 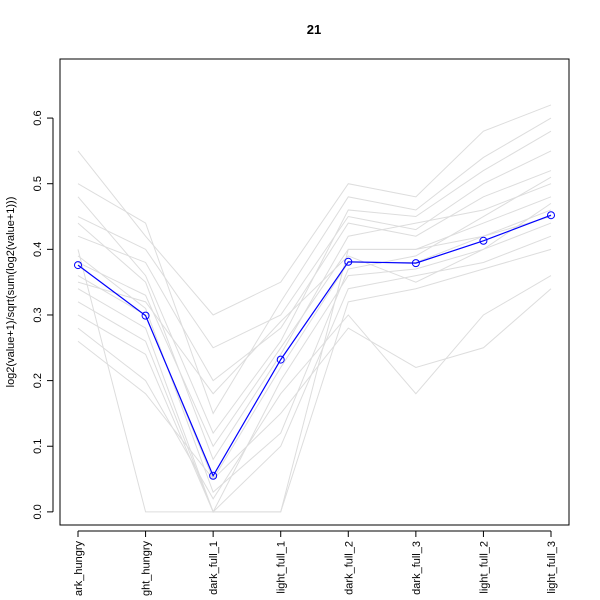 What do you see at coordinates (349, 568) in the screenshot?
I see `x-tick-label: dark_full_2` at bounding box center [349, 568].